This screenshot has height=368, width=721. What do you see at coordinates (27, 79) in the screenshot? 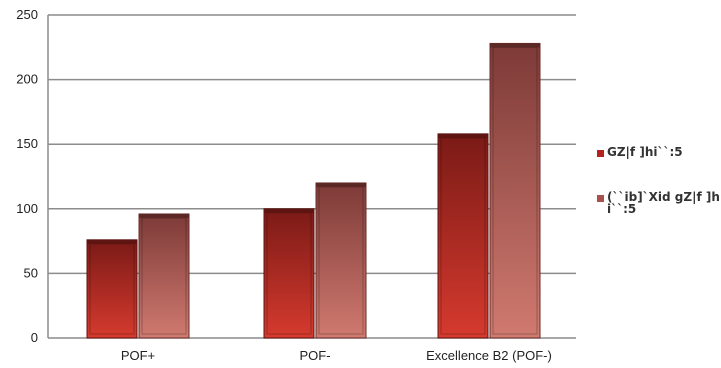
I see `y-tick-label: 200` at bounding box center [27, 79].